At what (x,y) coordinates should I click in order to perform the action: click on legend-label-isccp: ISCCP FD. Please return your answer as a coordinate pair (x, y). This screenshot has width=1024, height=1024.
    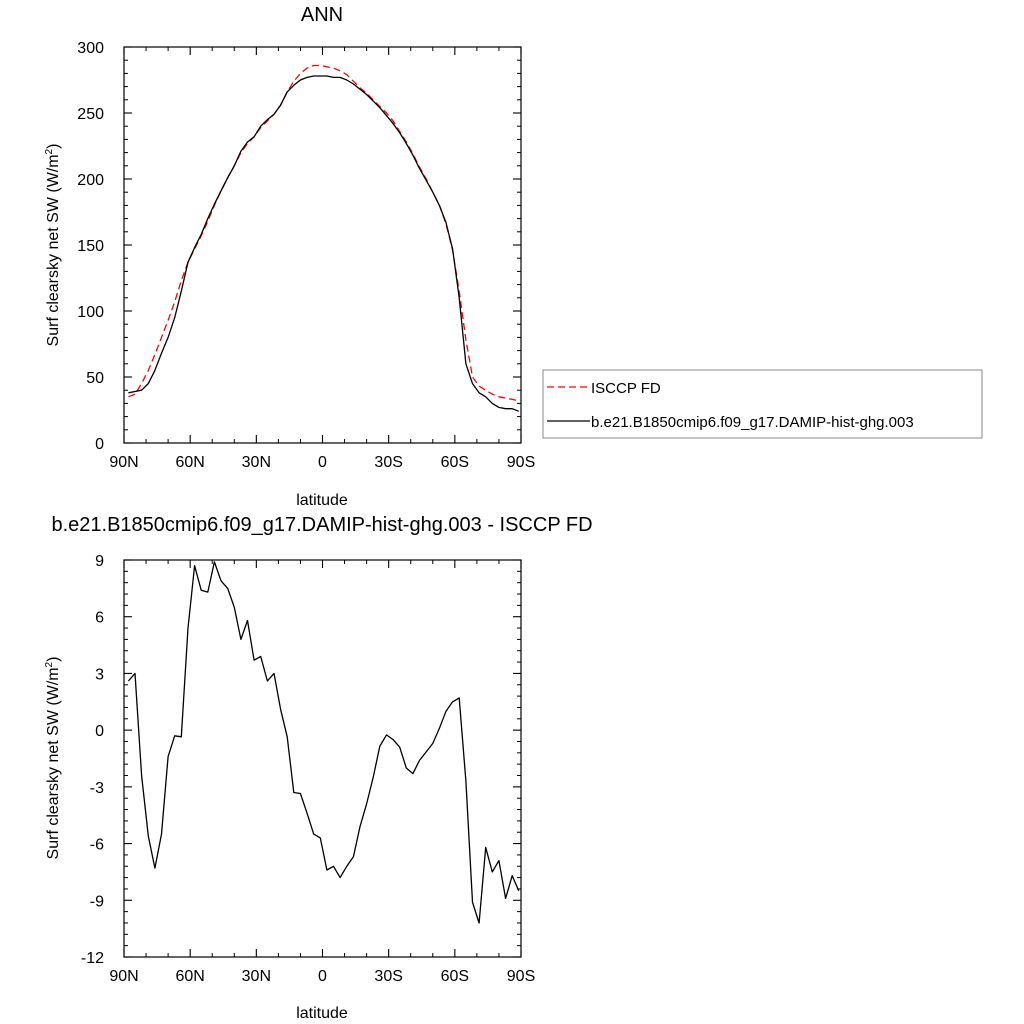
    Looking at the image, I should click on (626, 388).